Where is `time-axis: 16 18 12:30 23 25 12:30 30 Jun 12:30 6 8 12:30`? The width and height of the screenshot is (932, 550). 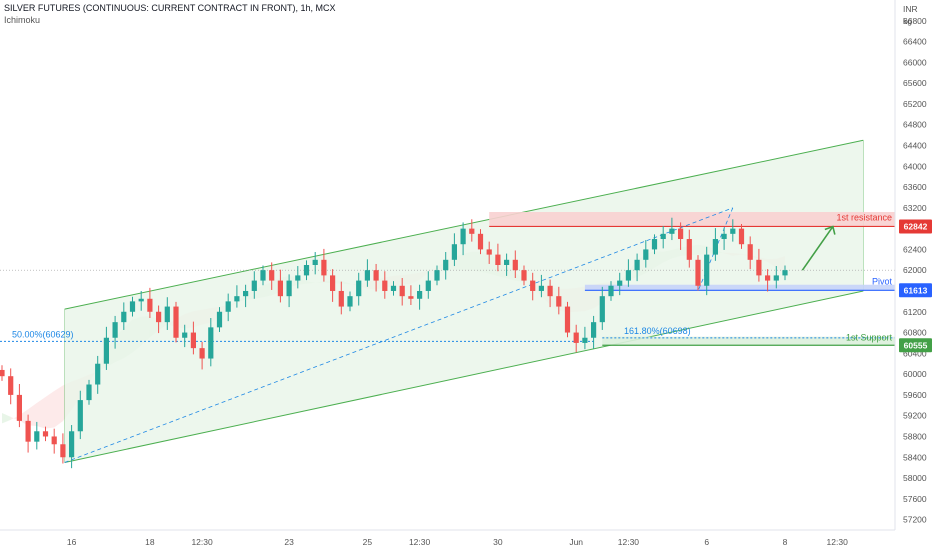
time-axis: 16 18 12:30 23 25 12:30 30 Jun 12:30 6 8 12:30 is located at coordinates (447, 538).